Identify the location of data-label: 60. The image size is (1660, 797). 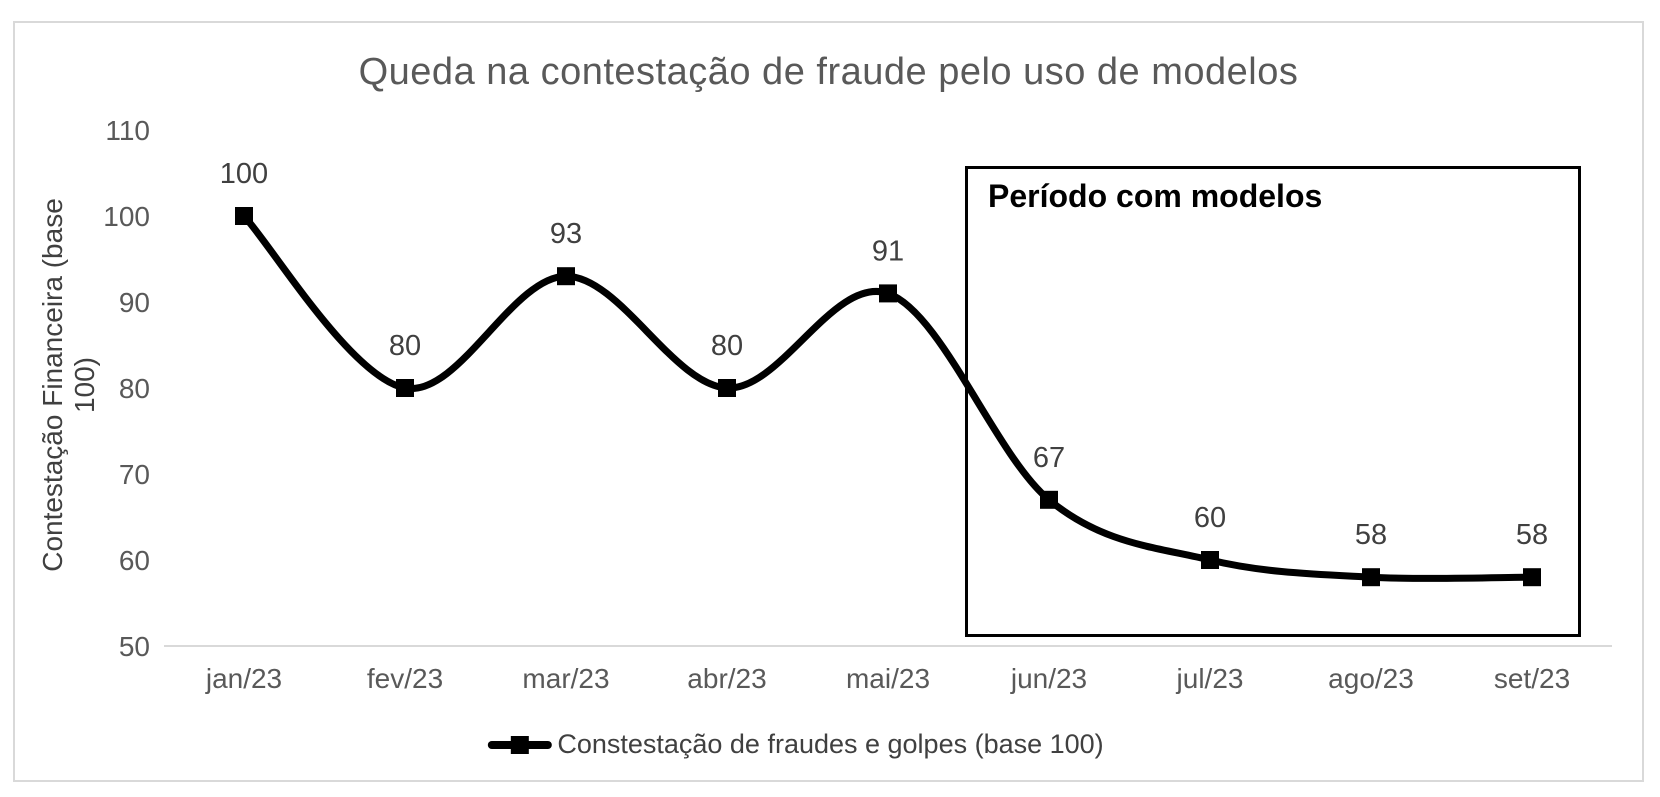
(1210, 518).